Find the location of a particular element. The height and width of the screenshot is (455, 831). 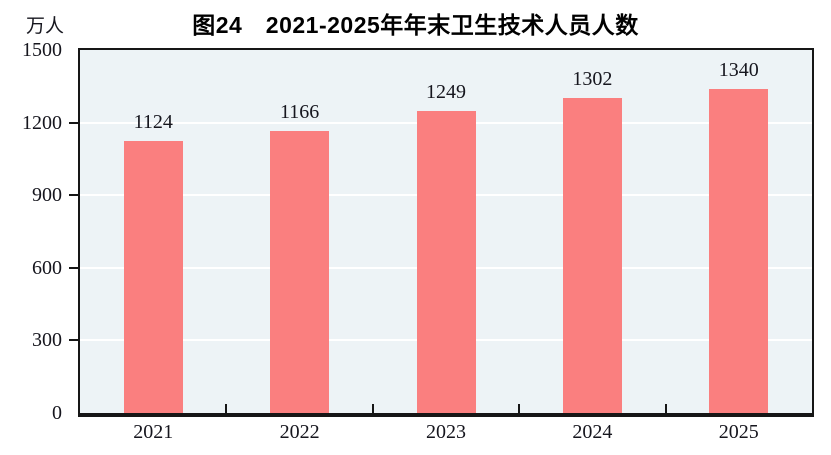

y-tick-label-0: 0 is located at coordinates (57, 413).